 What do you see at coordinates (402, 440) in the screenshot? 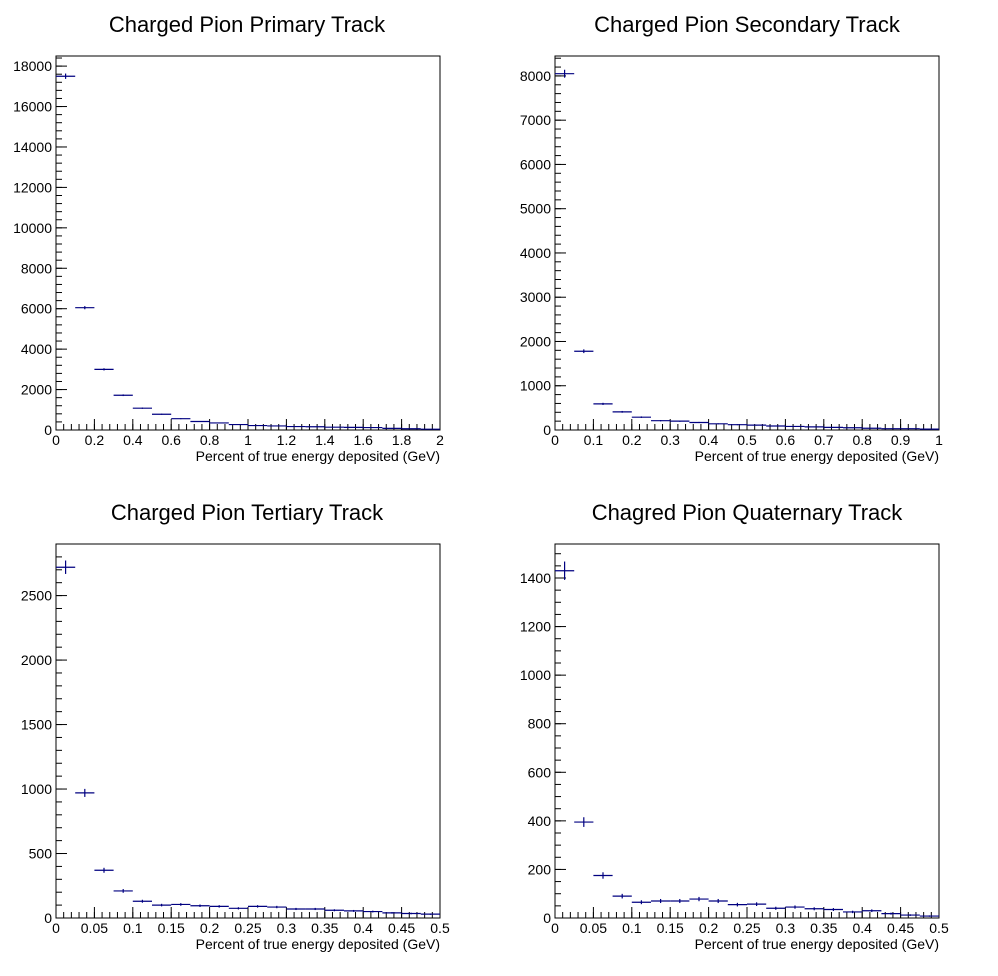
I see `x-tick-label: 1.8` at bounding box center [402, 440].